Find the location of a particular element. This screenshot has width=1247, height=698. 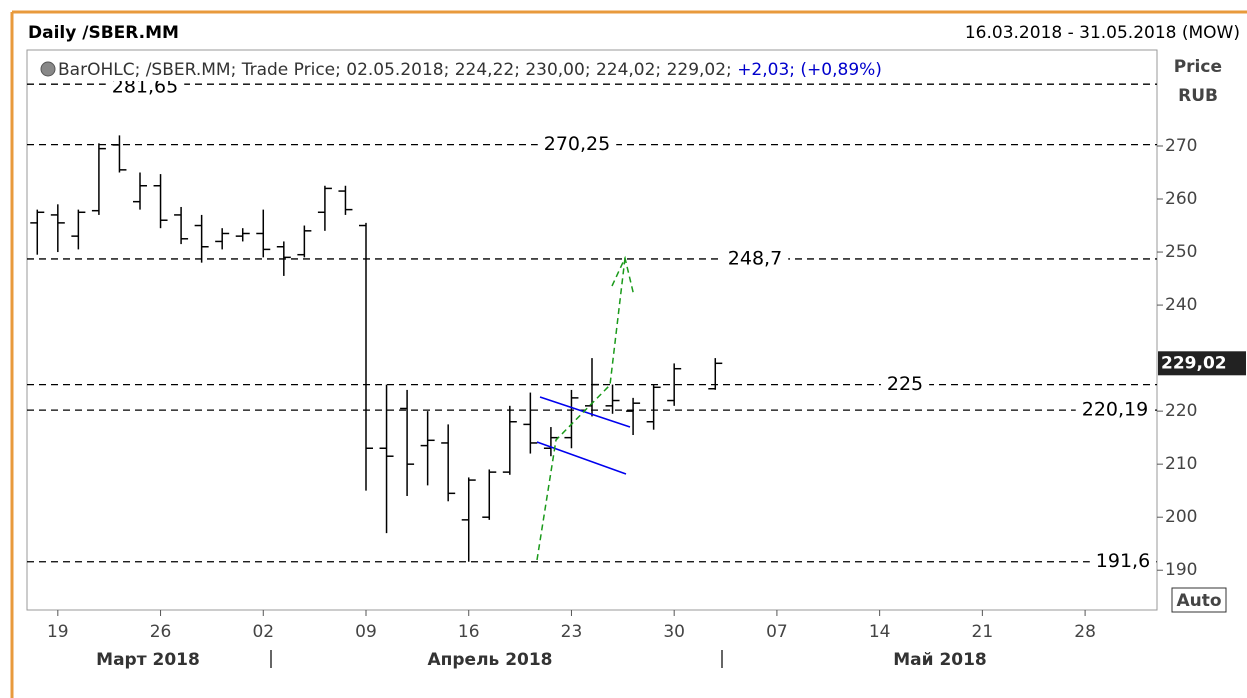

forecast-arrowhead is located at coordinates (623, 276).